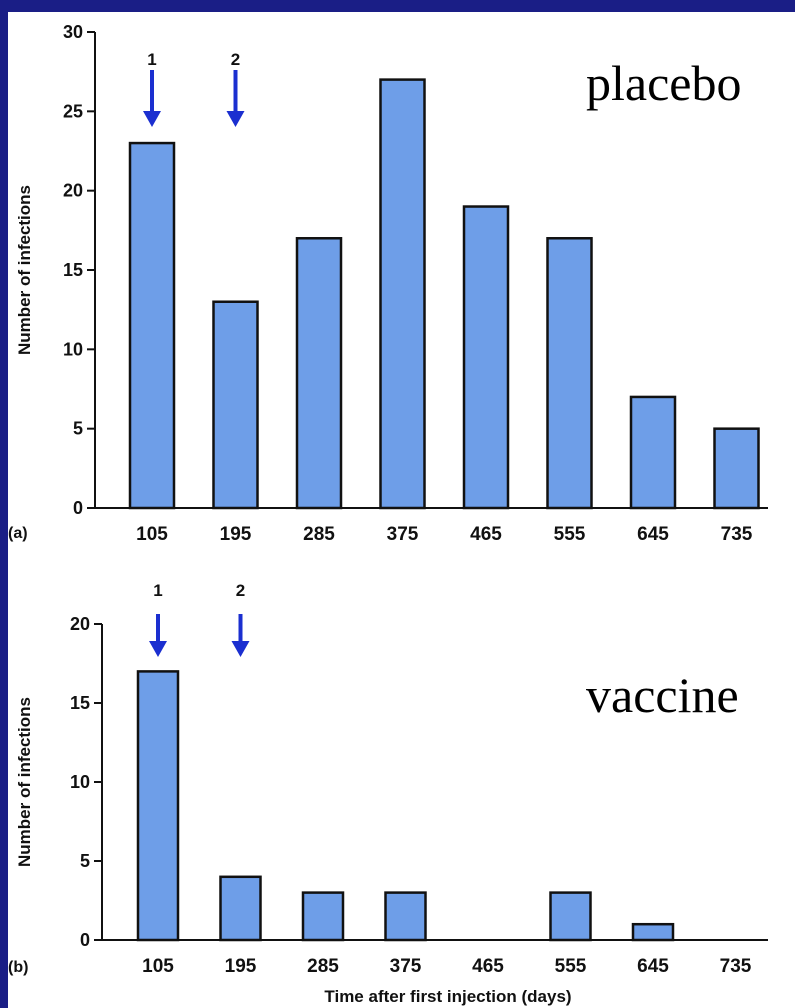  Describe the element at coordinates (18, 533) in the screenshot. I see `chart-placebo-panel-label: (a)` at that location.